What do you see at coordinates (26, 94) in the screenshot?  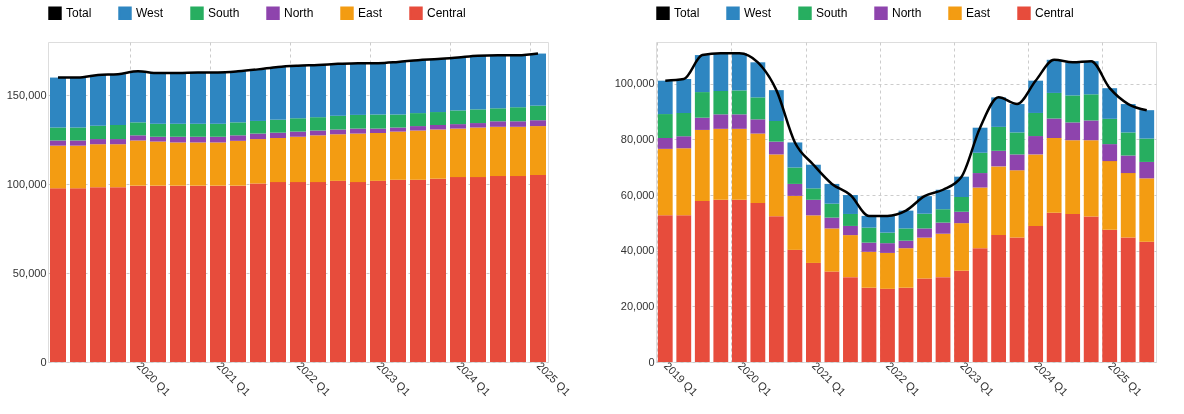 I see `y-tick-label: 150,000` at bounding box center [26, 94].